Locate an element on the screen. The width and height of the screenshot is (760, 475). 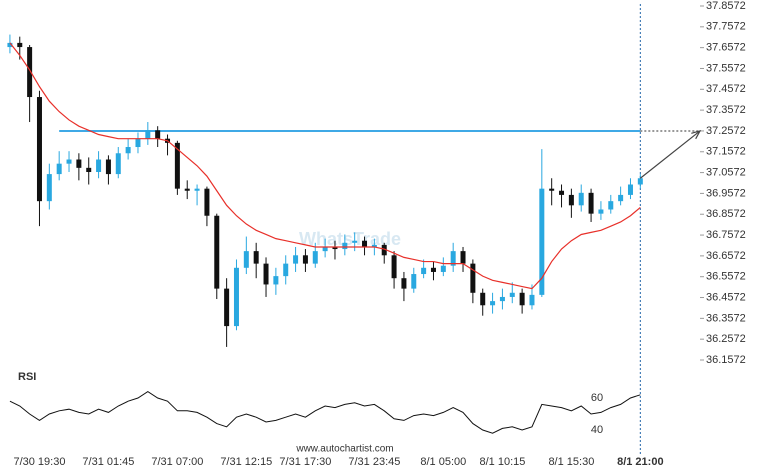
x-tick-label: 7/31 07:00 is located at coordinates (177, 462).